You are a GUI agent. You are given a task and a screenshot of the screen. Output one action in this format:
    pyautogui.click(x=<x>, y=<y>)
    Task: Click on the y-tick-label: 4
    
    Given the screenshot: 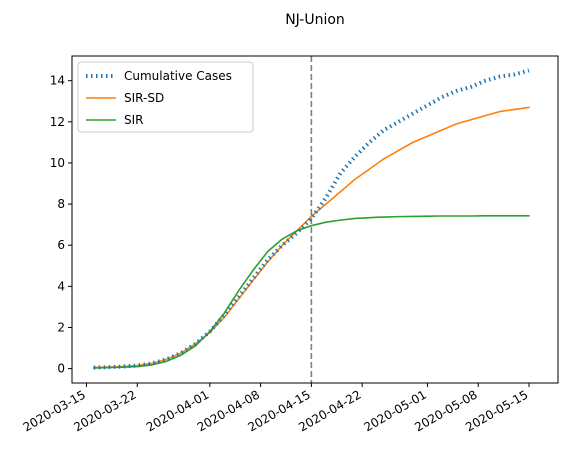 What is the action you would take?
    pyautogui.click(x=61, y=286)
    